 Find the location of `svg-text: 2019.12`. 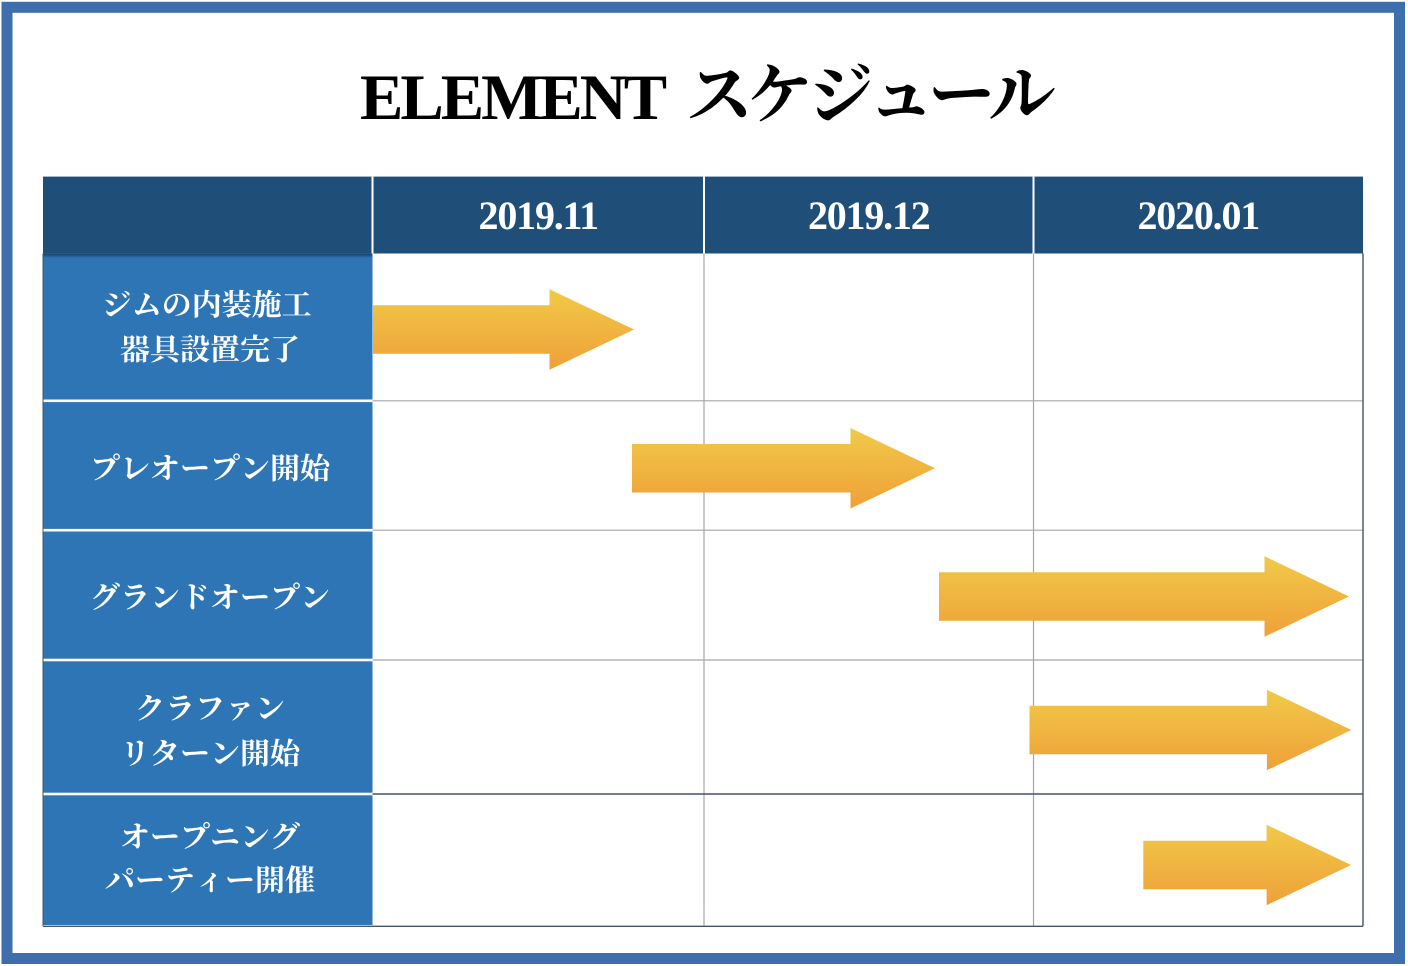

svg-text: 2019.12 is located at coordinates (869, 215).